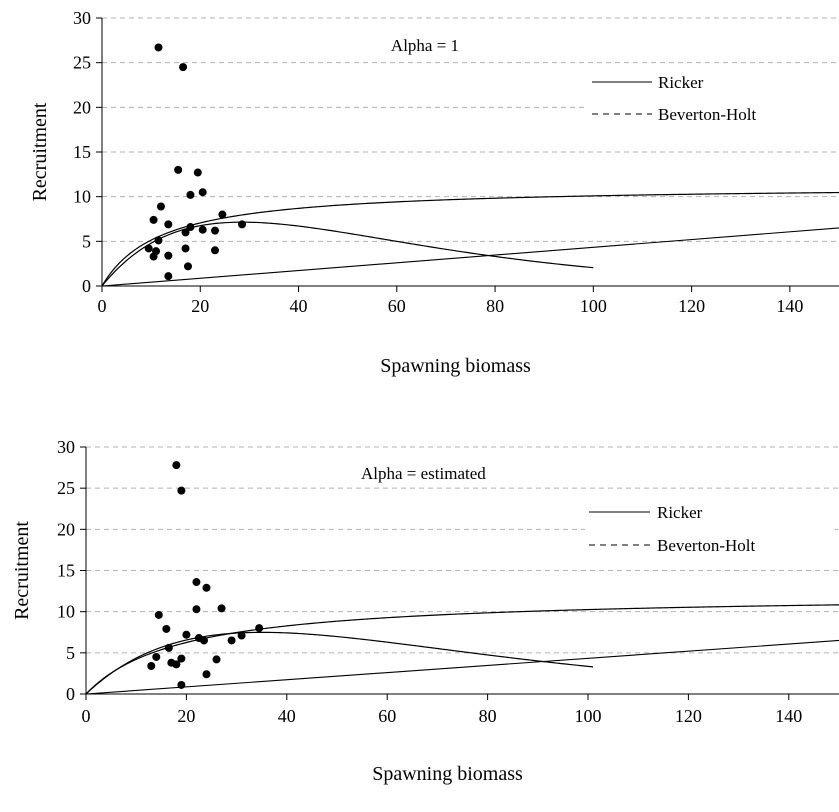 The image size is (839, 812). What do you see at coordinates (425, 45) in the screenshot?
I see `alpha-annotation: Alpha = 1` at bounding box center [425, 45].